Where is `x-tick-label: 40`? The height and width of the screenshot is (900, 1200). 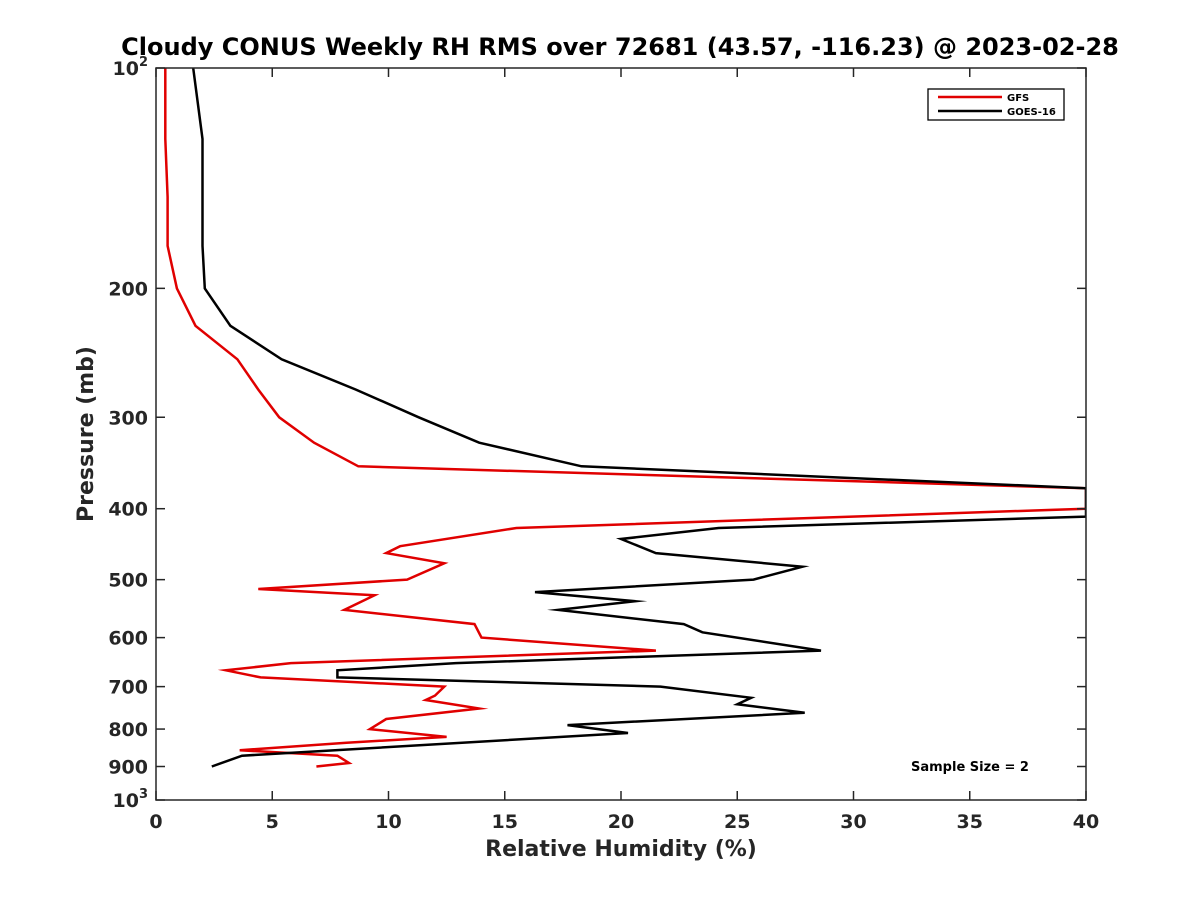
x-tick-label: 40 is located at coordinates (1086, 822).